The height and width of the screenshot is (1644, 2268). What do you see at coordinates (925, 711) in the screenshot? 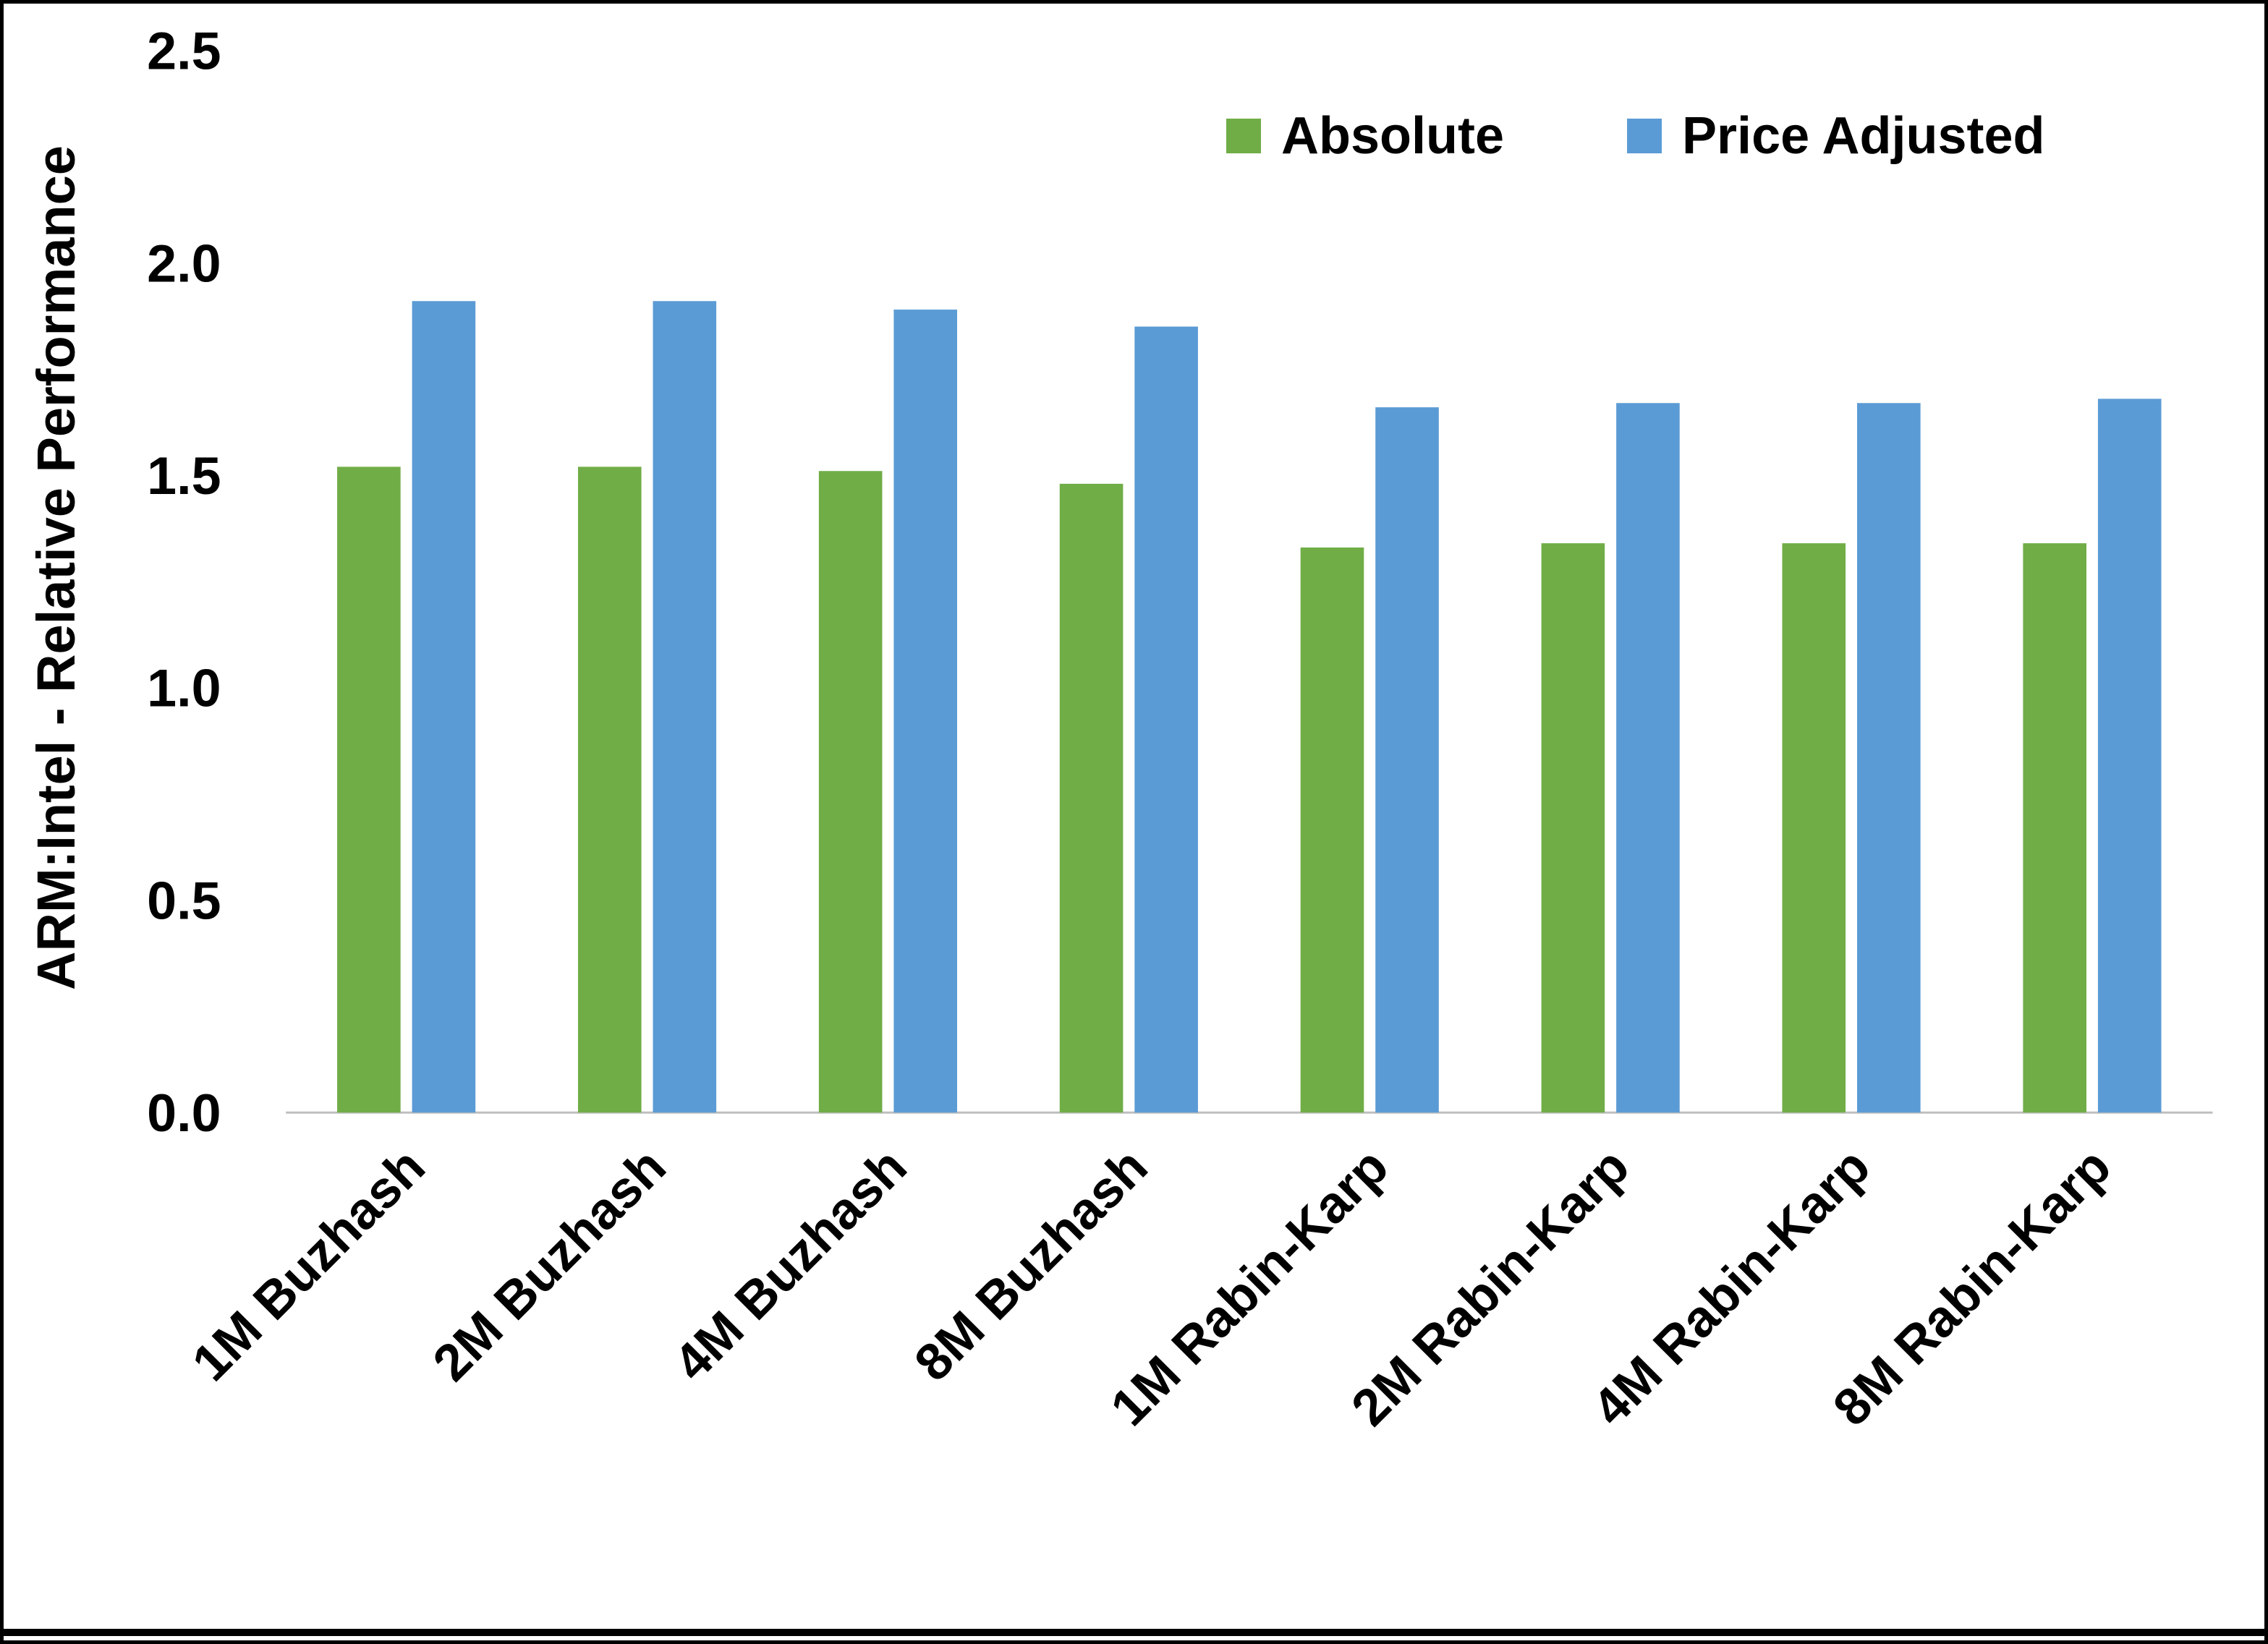
I see `bar-price-adjusted-4m-buzhash` at bounding box center [925, 711].